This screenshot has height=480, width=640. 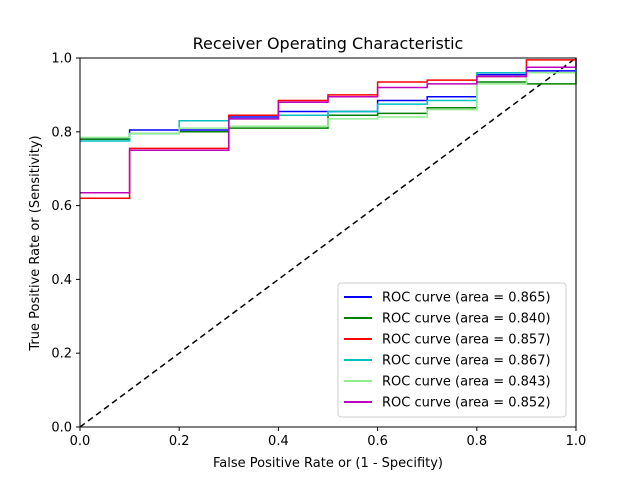 What do you see at coordinates (65, 244) in the screenshot?
I see `y-axis-ticks: 0.0 0.2 0.4 0.6 0.8 1.0` at bounding box center [65, 244].